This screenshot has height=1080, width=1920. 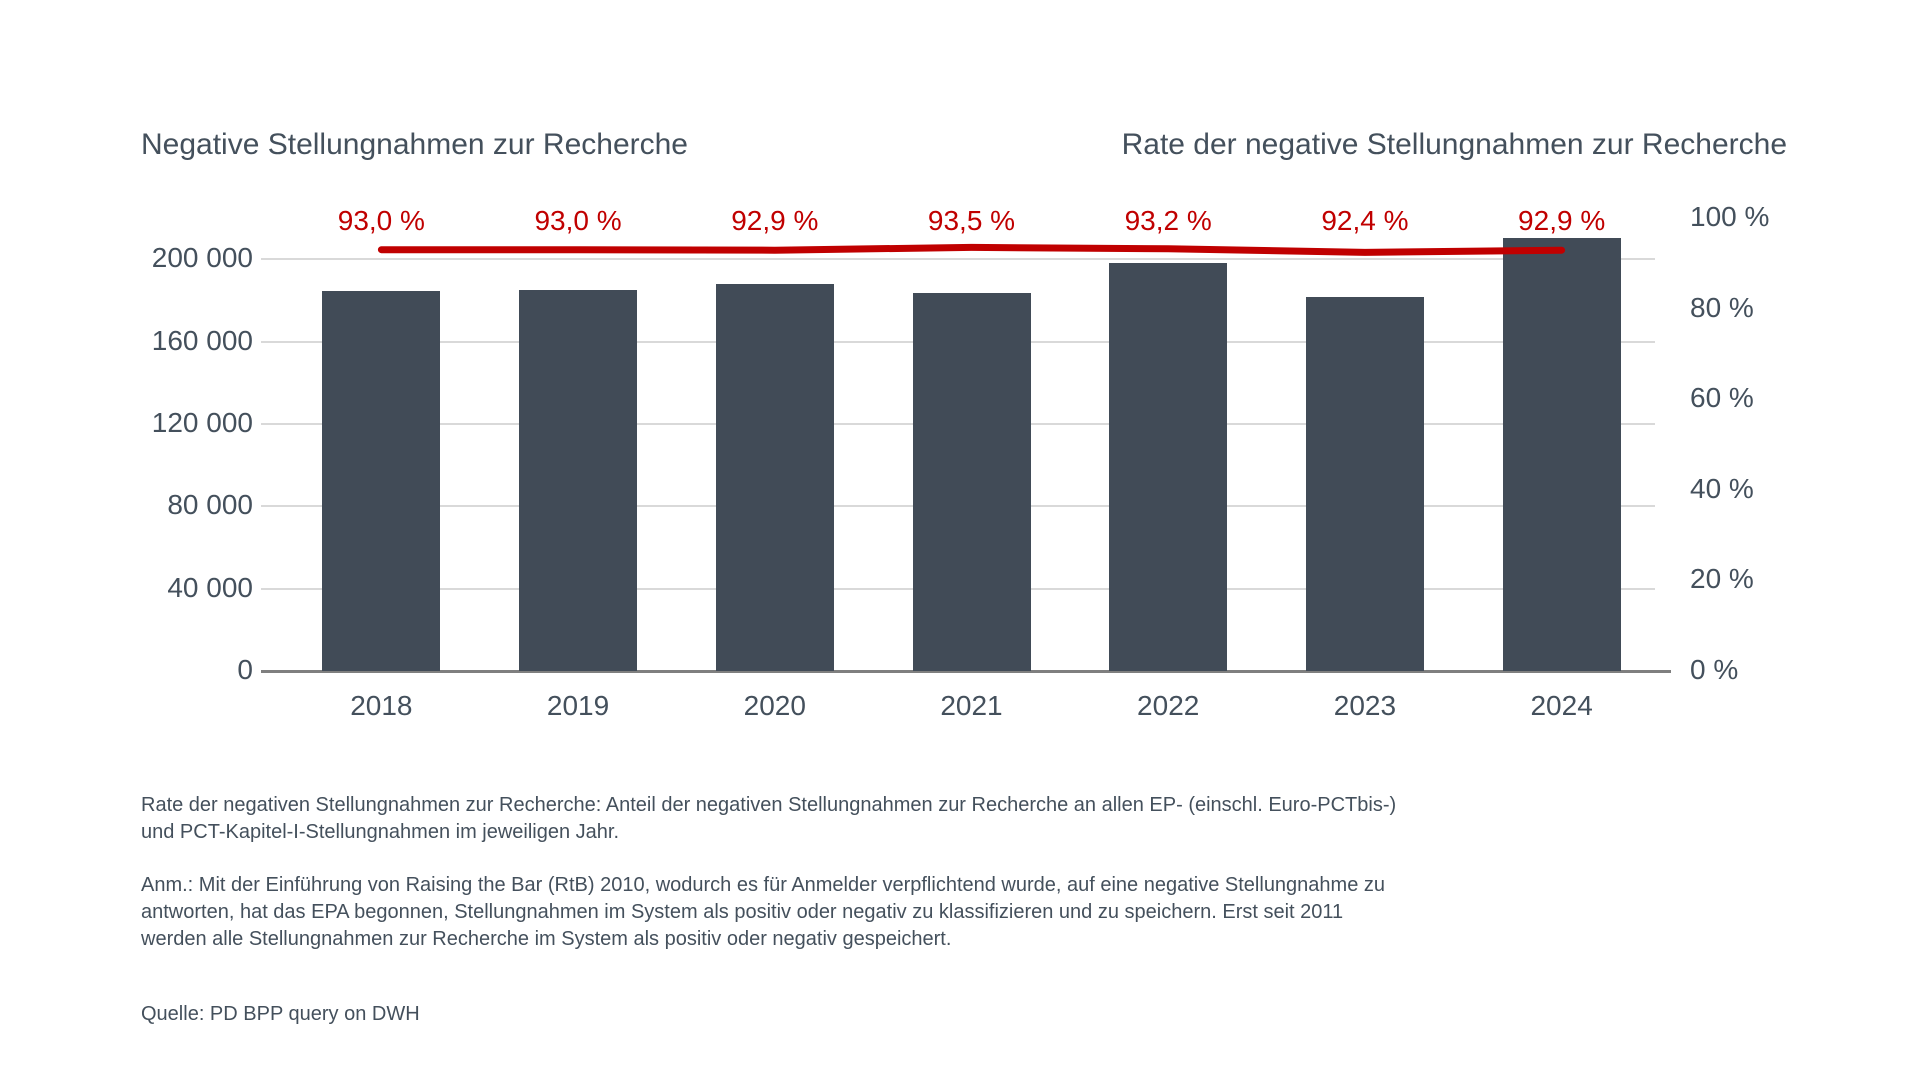 What do you see at coordinates (1722, 398) in the screenshot?
I see `right-axis-tick-label: 60 %` at bounding box center [1722, 398].